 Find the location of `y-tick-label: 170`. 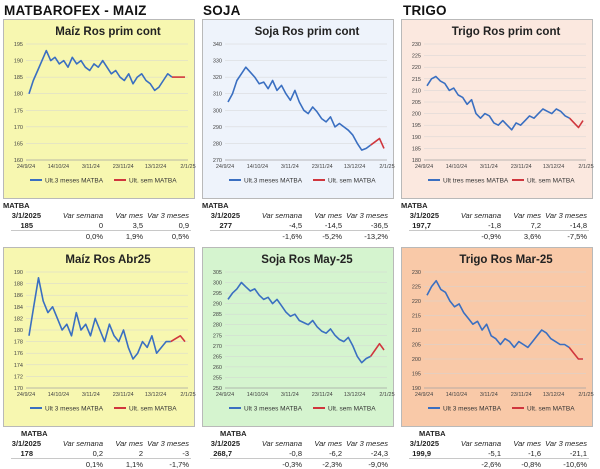

y-tick-label: 170 is located at coordinates (18, 128).